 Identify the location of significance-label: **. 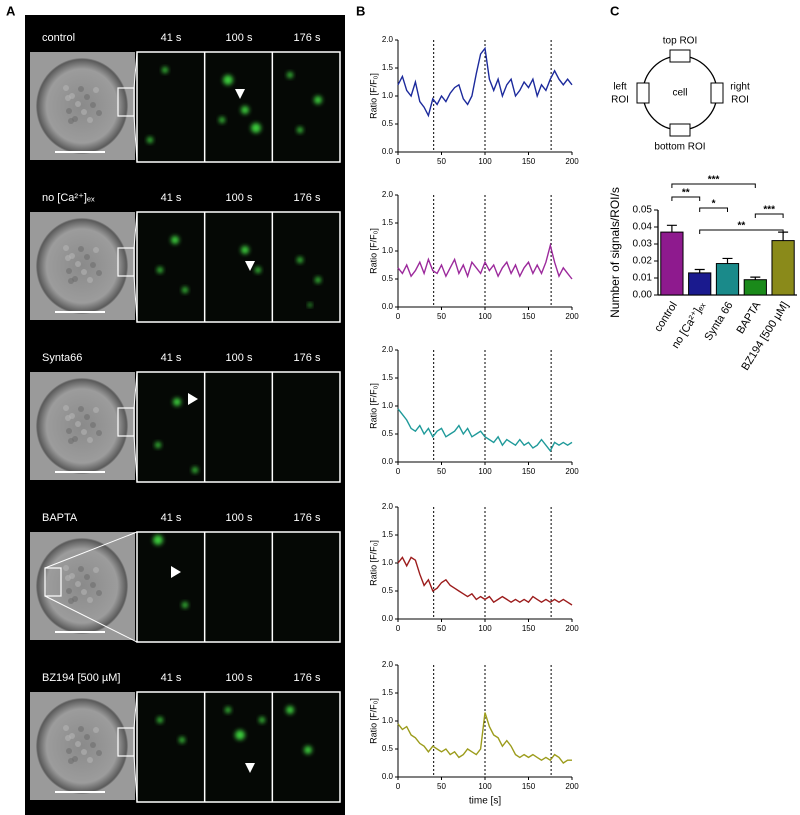
(742, 226).